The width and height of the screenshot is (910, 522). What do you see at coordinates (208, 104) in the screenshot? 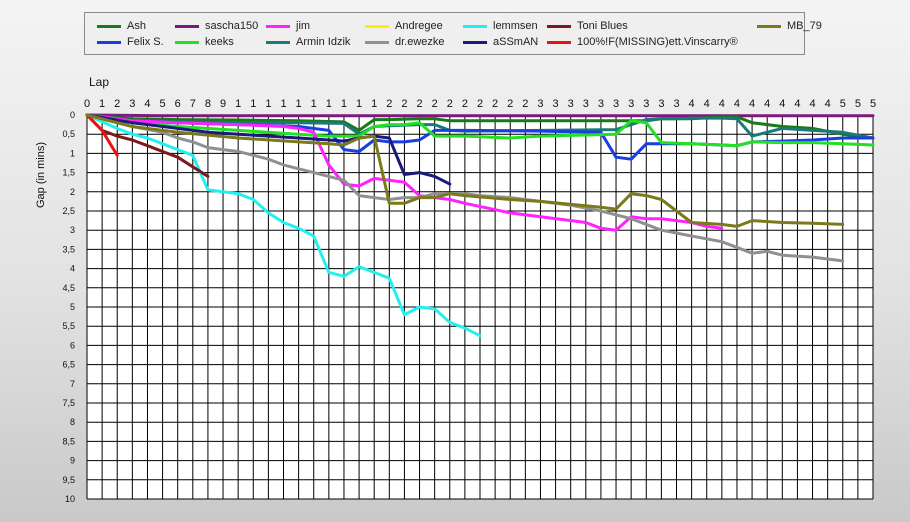
I see `x-tick-label: 8` at bounding box center [208, 104].